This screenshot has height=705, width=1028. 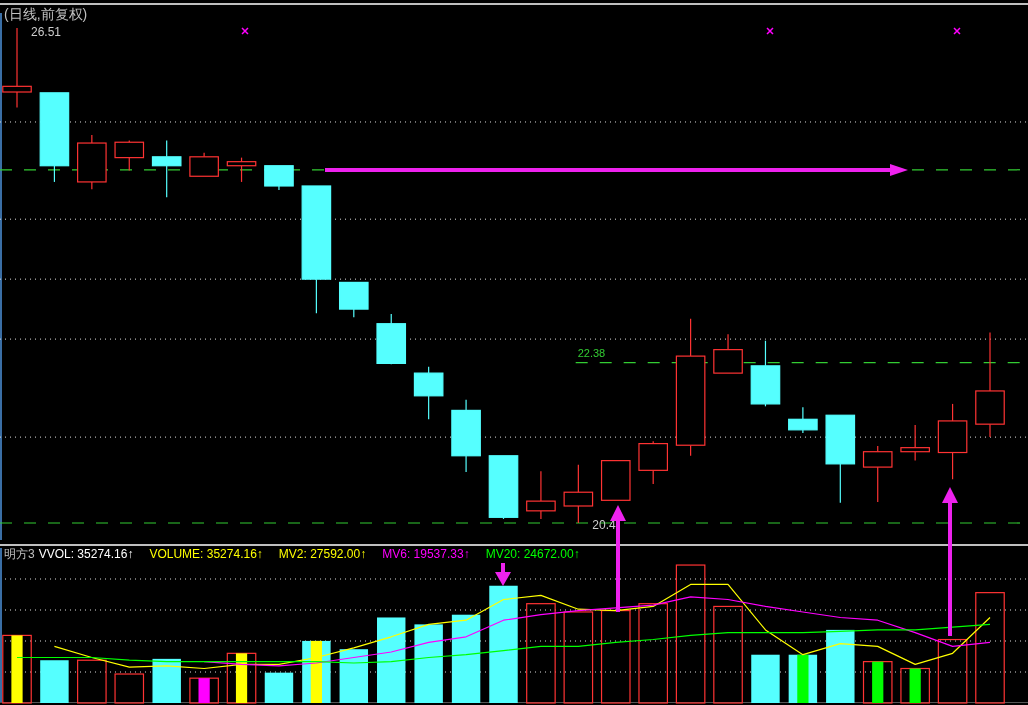 What do you see at coordinates (206, 554) in the screenshot?
I see `text: VOLUME: 35274.16↑` at bounding box center [206, 554].